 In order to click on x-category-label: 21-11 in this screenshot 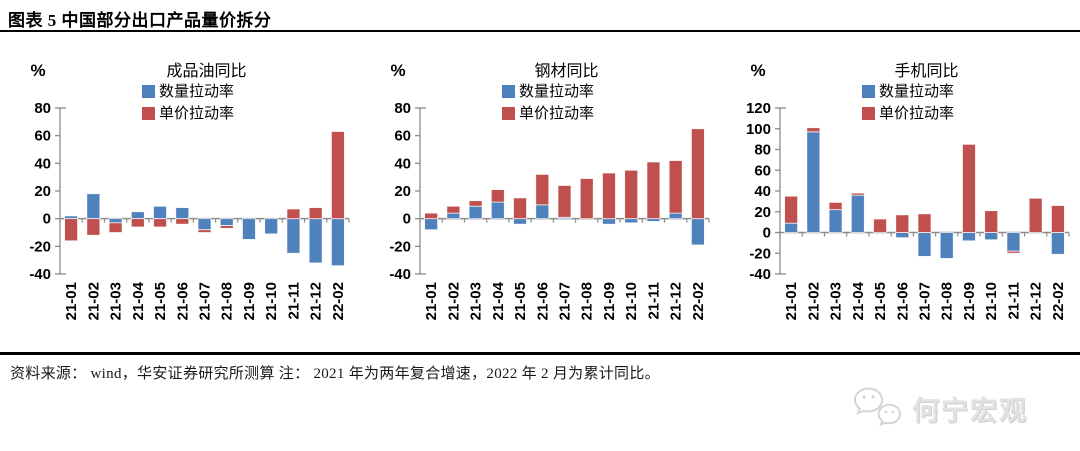, I will do `click(1013, 301)`.